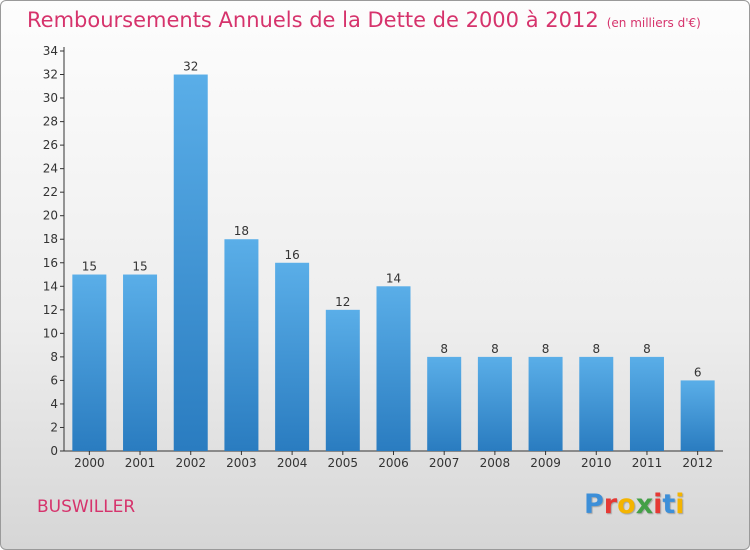 The width and height of the screenshot is (750, 550). I want to click on y-tick-label: 28, so click(50, 122).